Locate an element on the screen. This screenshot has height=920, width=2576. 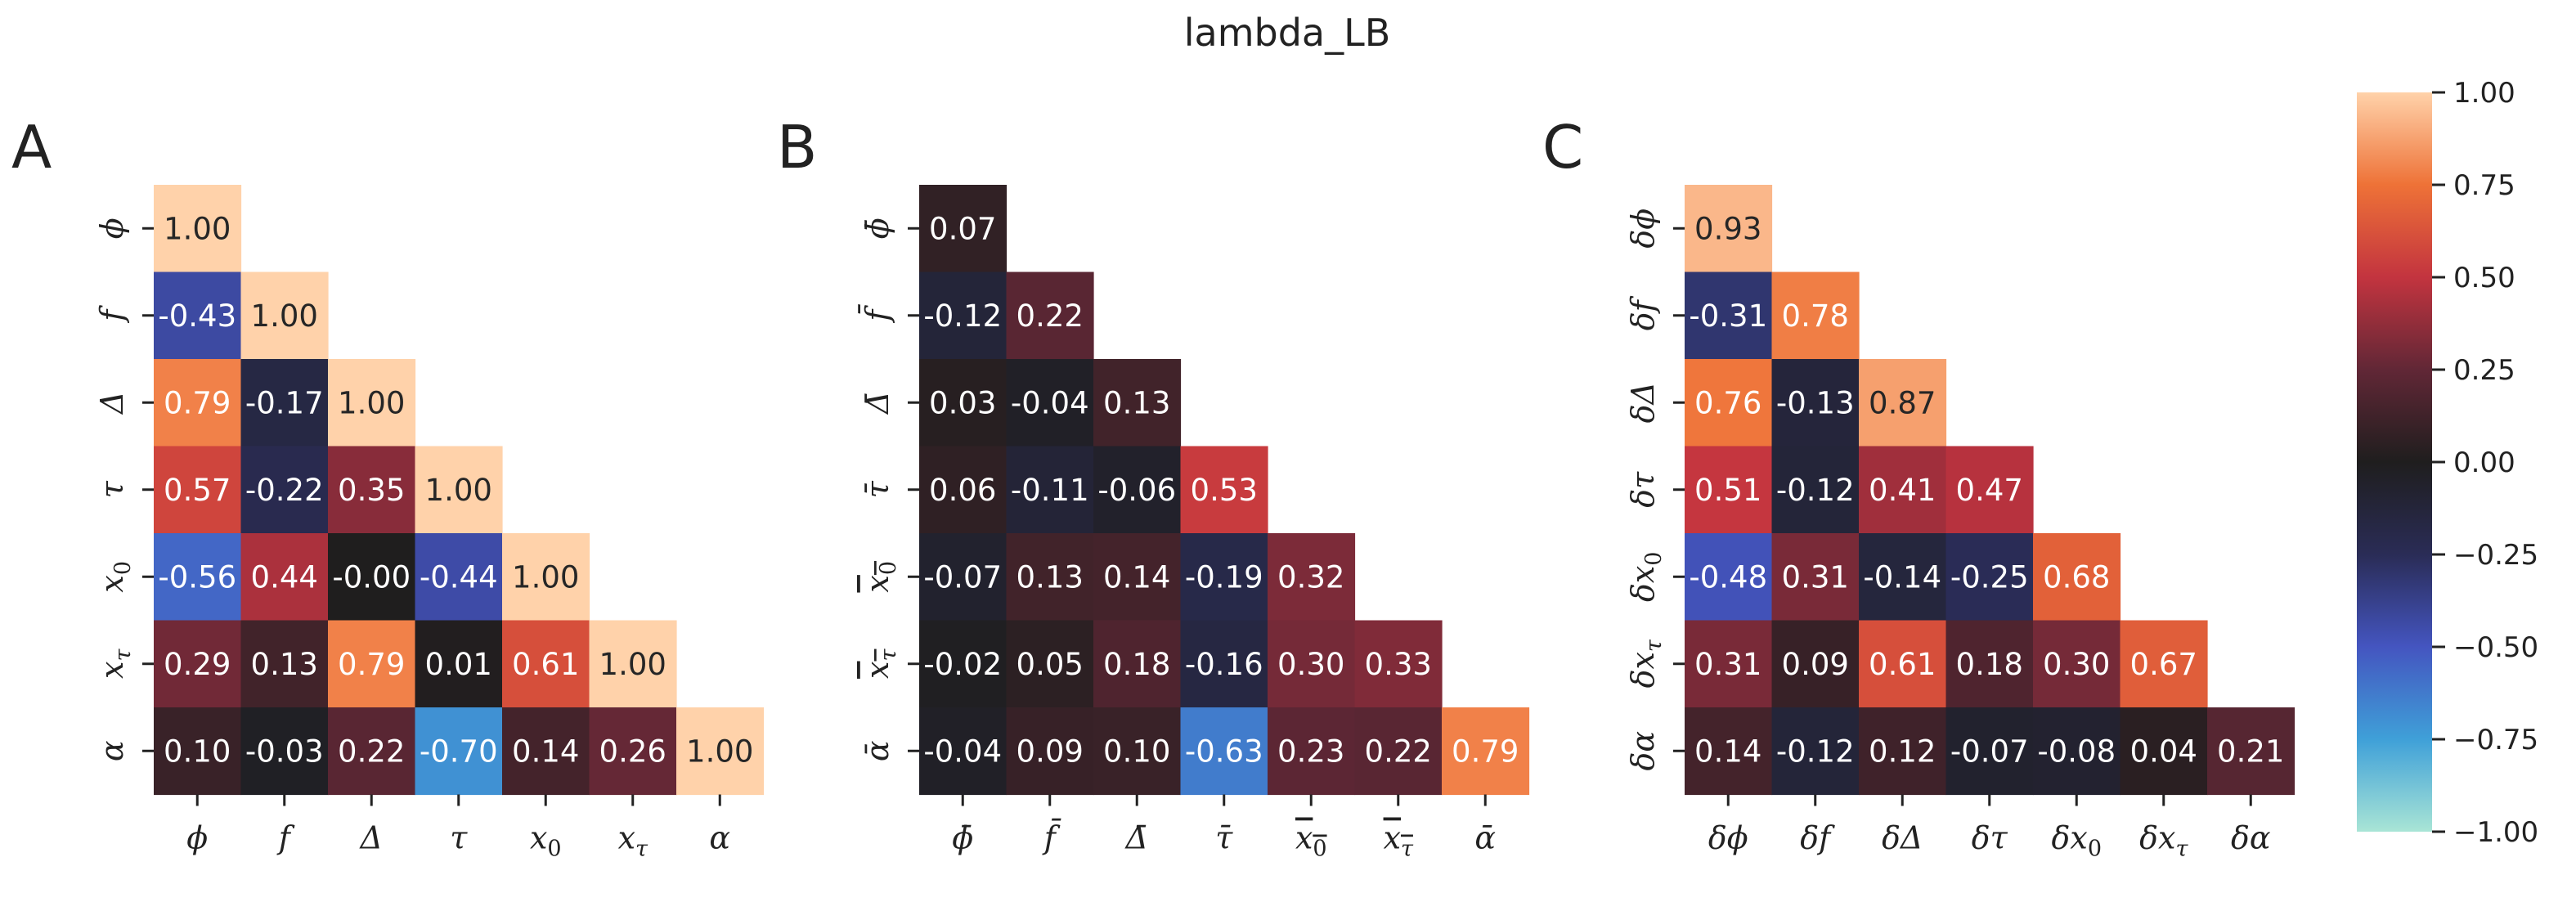
panel-letter-c: C is located at coordinates (1563, 148).